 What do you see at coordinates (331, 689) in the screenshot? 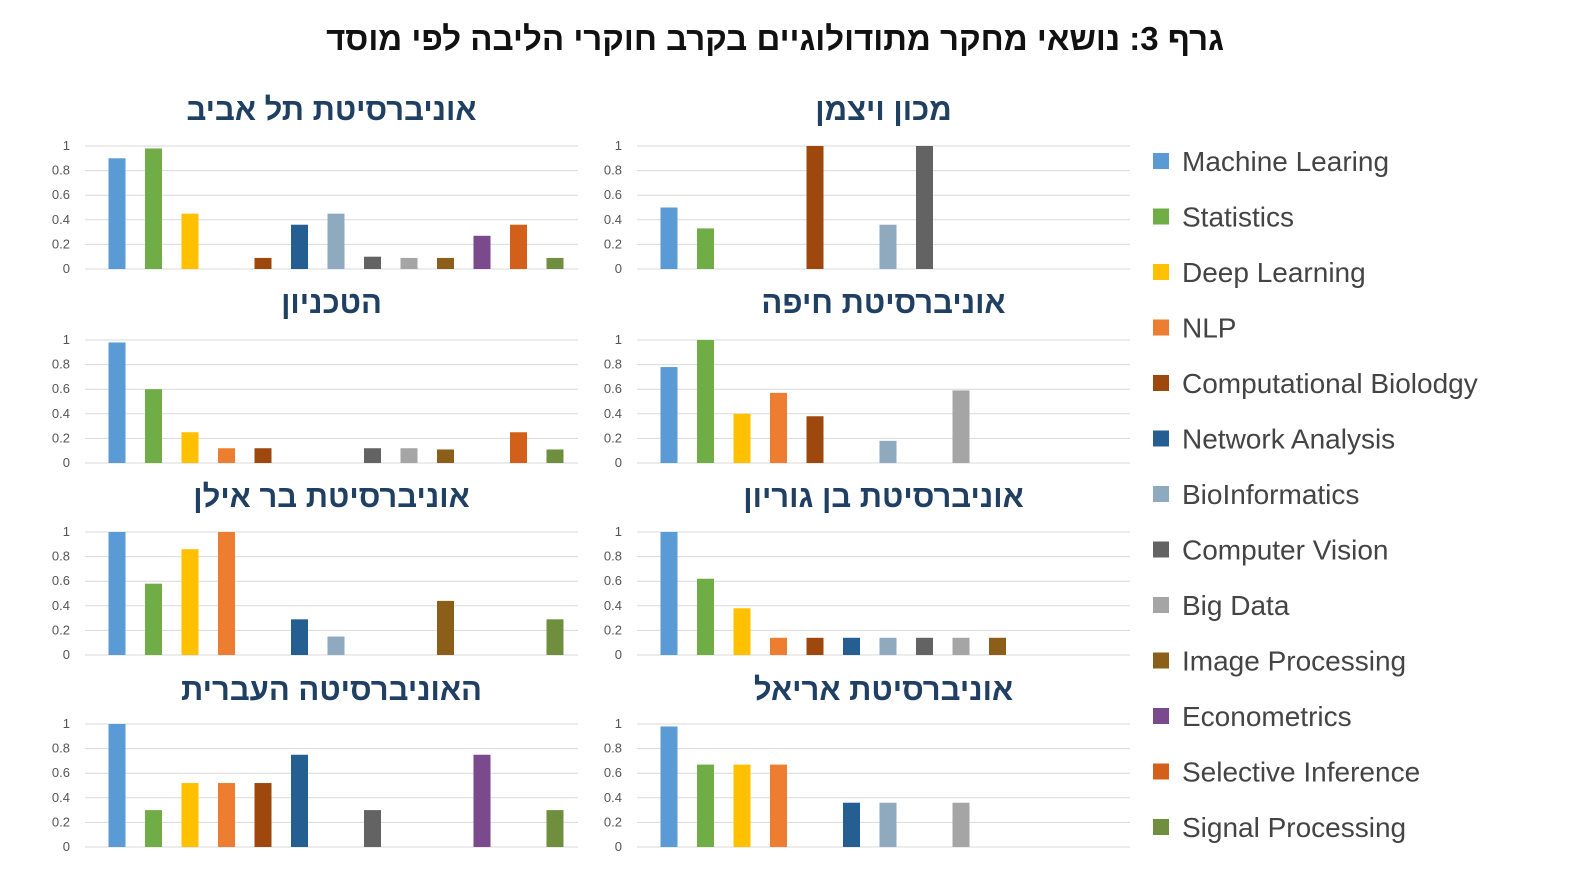
I see `panel-title: האוניברסיטה העברית` at bounding box center [331, 689].